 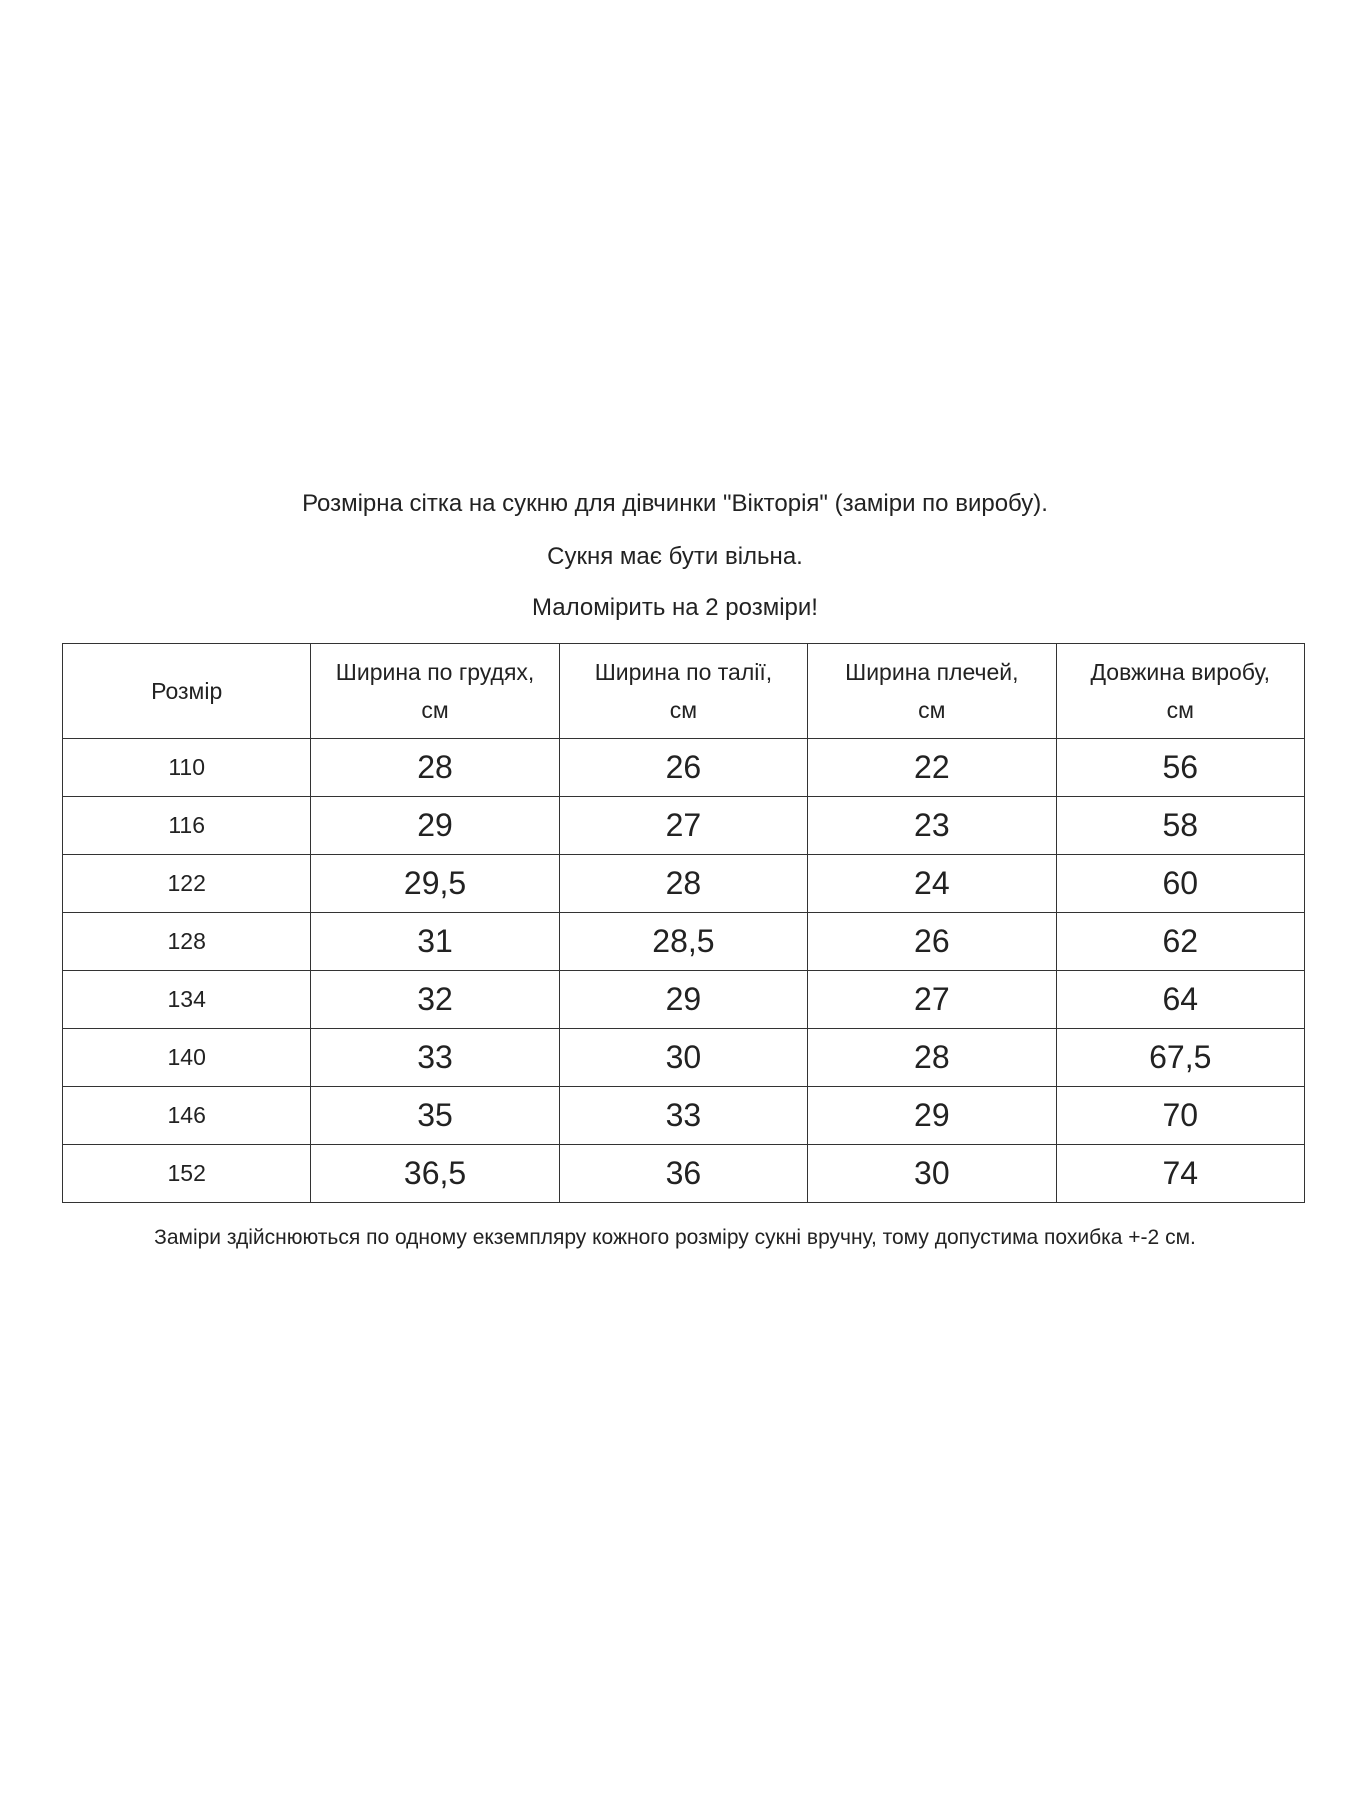 I want to click on cell-shoulder-width: 24, so click(x=932, y=883).